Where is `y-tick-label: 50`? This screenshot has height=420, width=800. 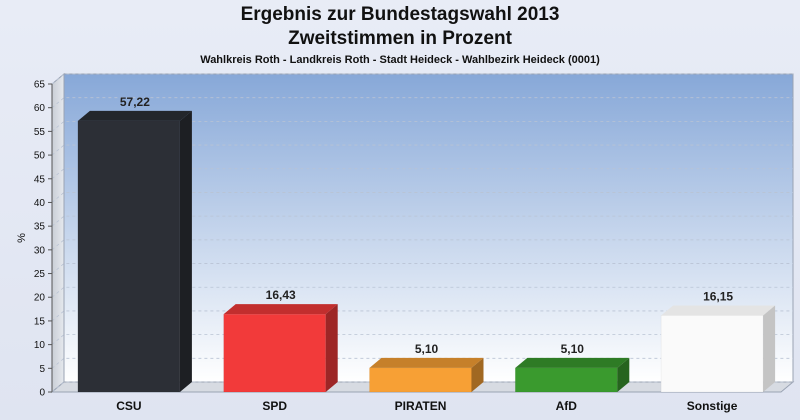 y-tick-label: 50 is located at coordinates (40, 156).